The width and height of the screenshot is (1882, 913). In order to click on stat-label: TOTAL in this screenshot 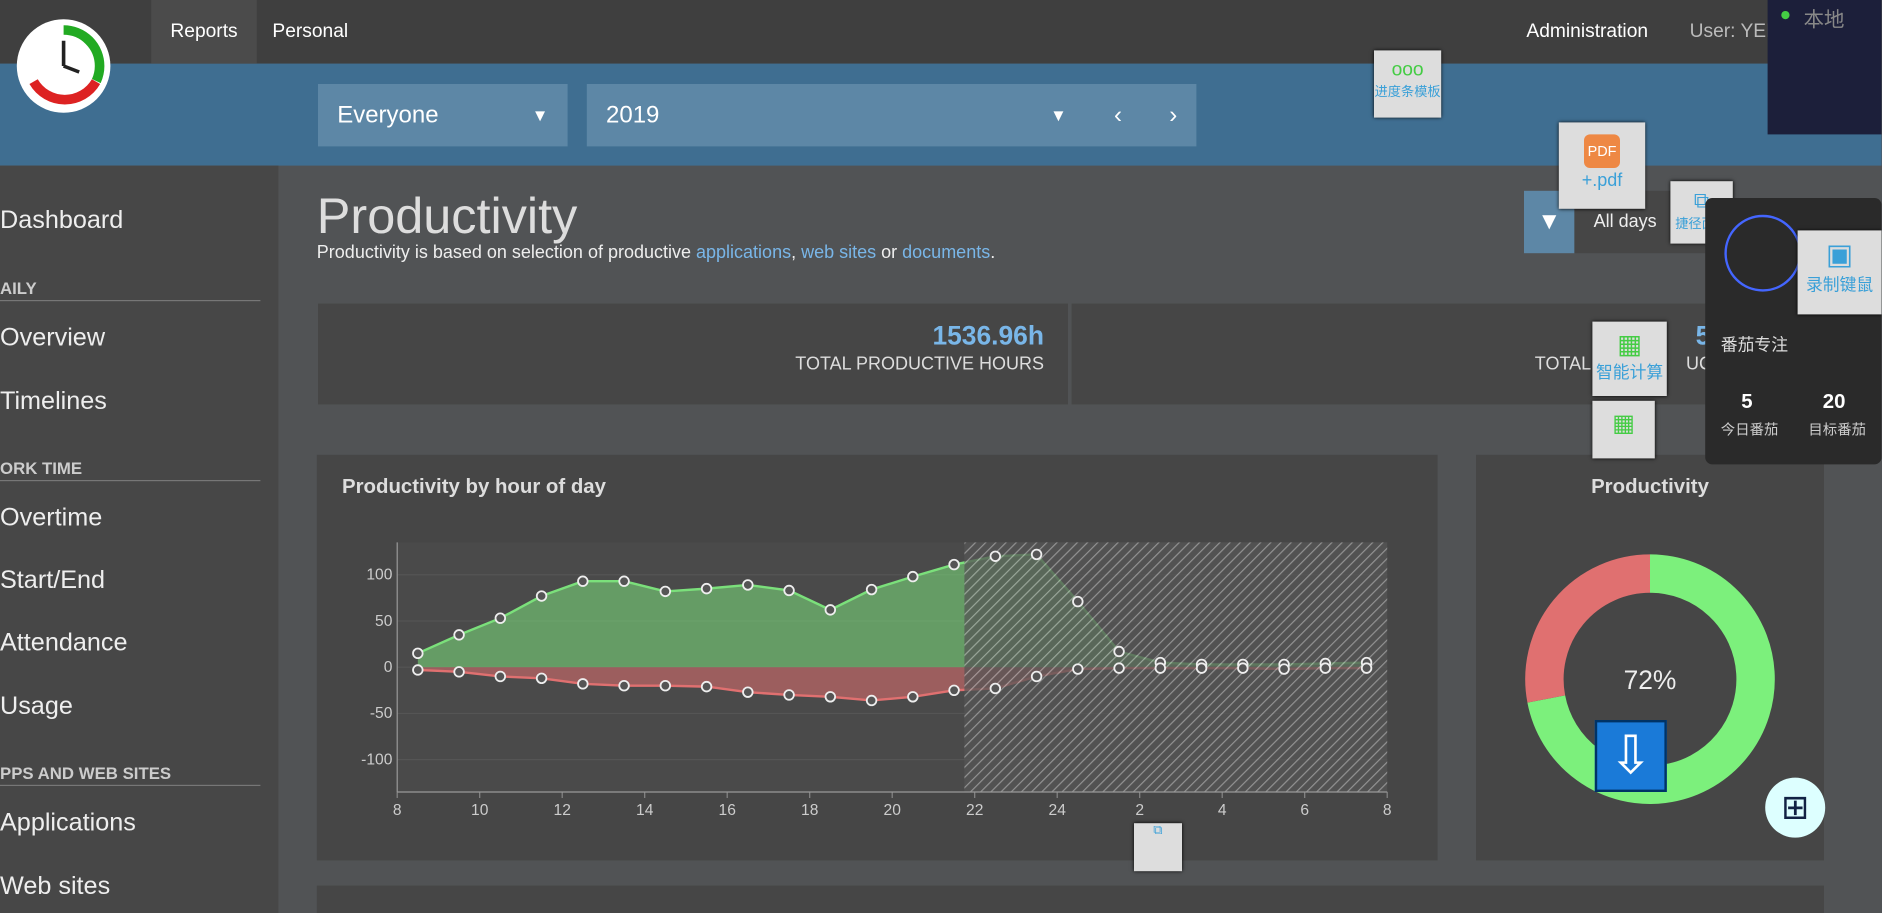, I will do `click(1563, 364)`.